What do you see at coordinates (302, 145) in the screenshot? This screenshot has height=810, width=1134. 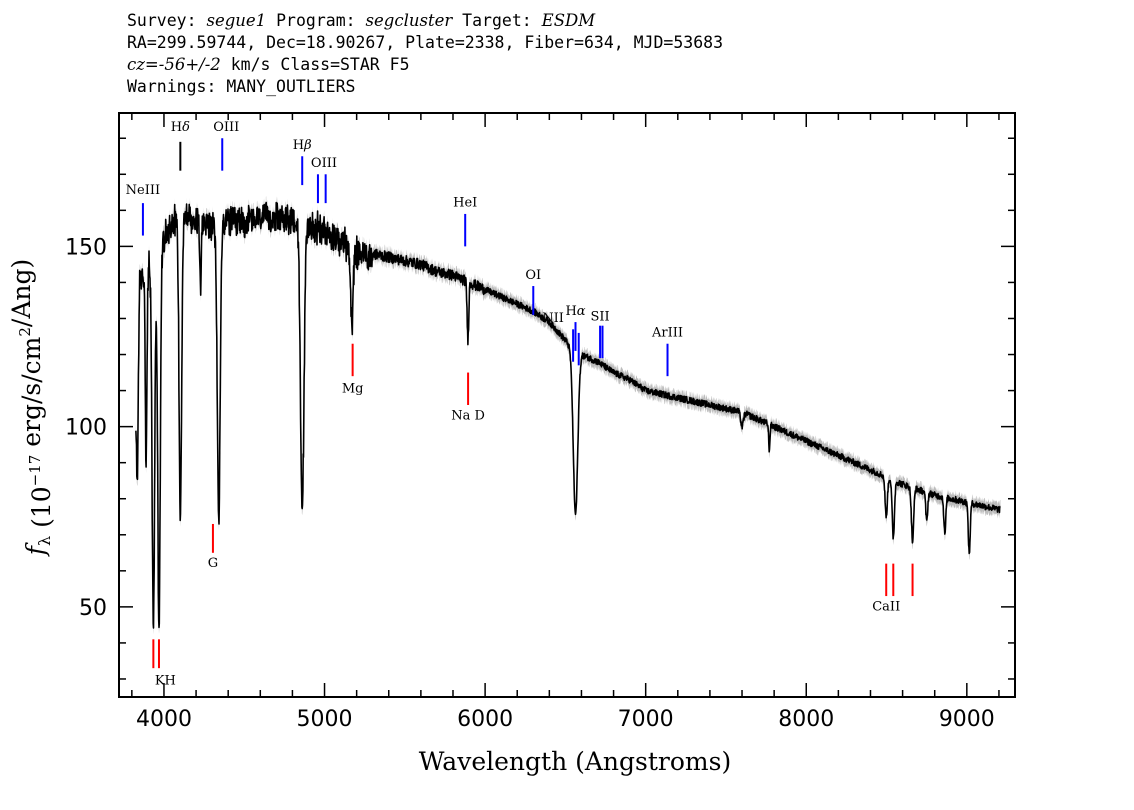 I see `emission-line-marker-label: Hβ` at bounding box center [302, 145].